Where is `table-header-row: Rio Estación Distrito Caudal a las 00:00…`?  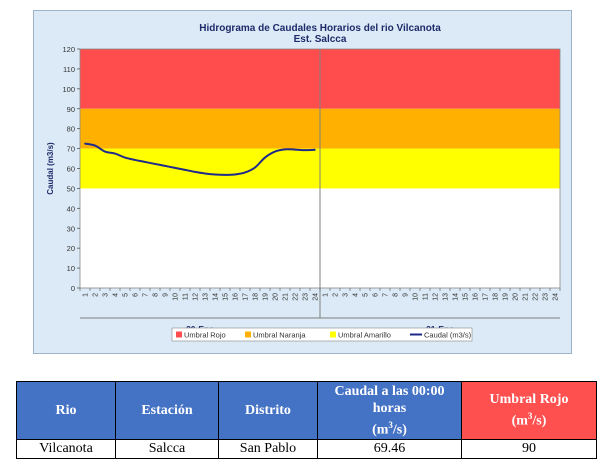
table-header-row: Rio Estación Distrito Caudal a las 00:00… is located at coordinates (306, 410).